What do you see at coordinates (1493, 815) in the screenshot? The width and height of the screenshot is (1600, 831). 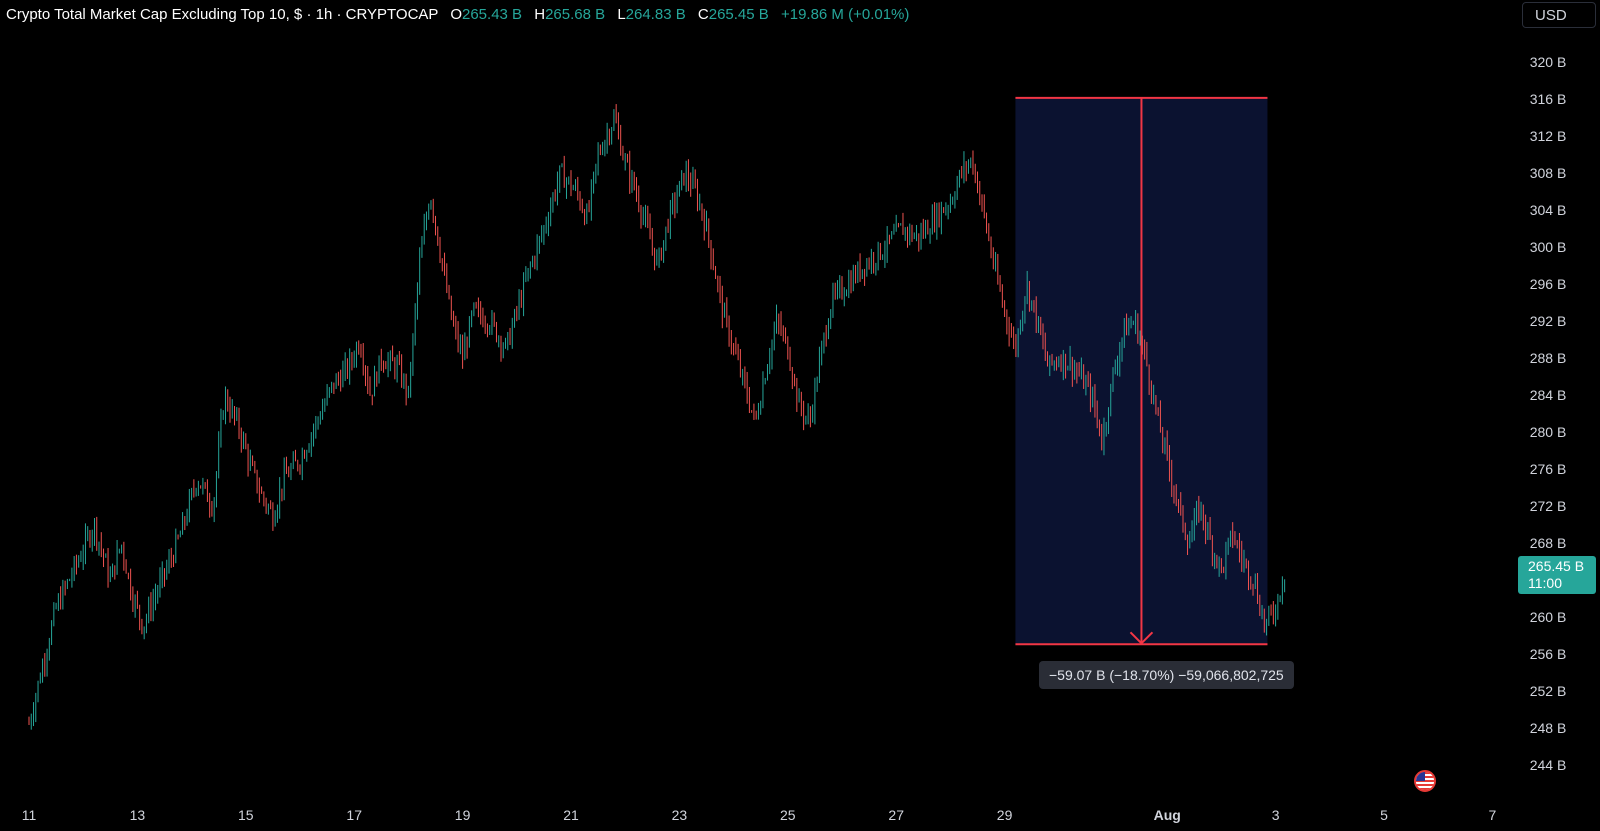 I see `x-tick-label: 7` at bounding box center [1493, 815].